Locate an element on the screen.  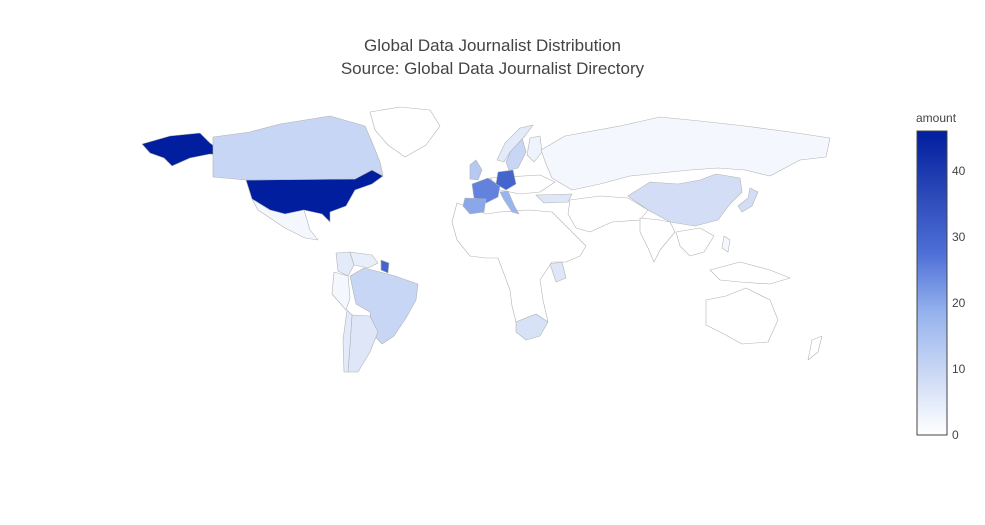
country-italy: Italy is located at coordinates (509, 202).